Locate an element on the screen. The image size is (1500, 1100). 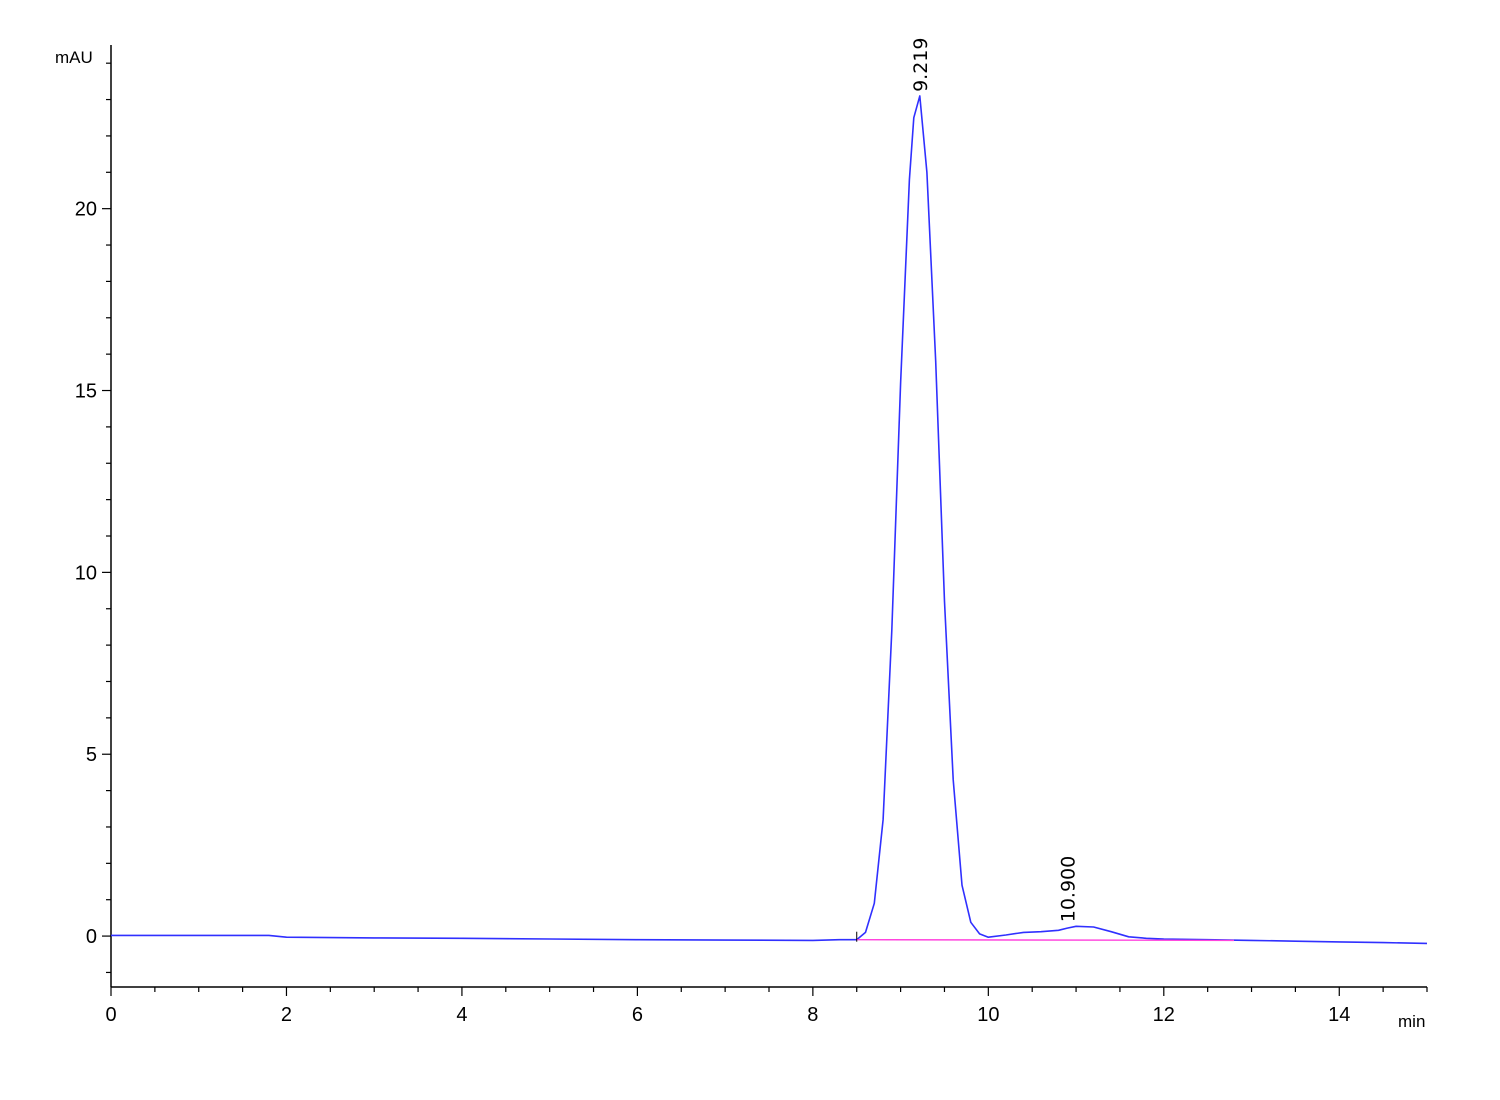
y-tick-label: 5 is located at coordinates (91, 755).